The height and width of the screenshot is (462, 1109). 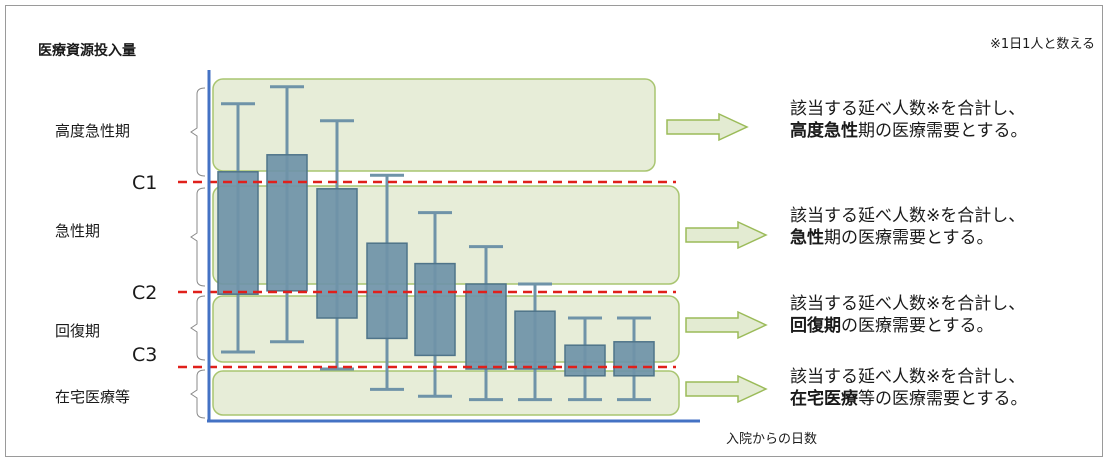 What do you see at coordinates (907, 315) in the screenshot?
I see `result-text-recovery: 該当する延べ人数※を合計し、 回復期の医療需要とする。` at bounding box center [907, 315].